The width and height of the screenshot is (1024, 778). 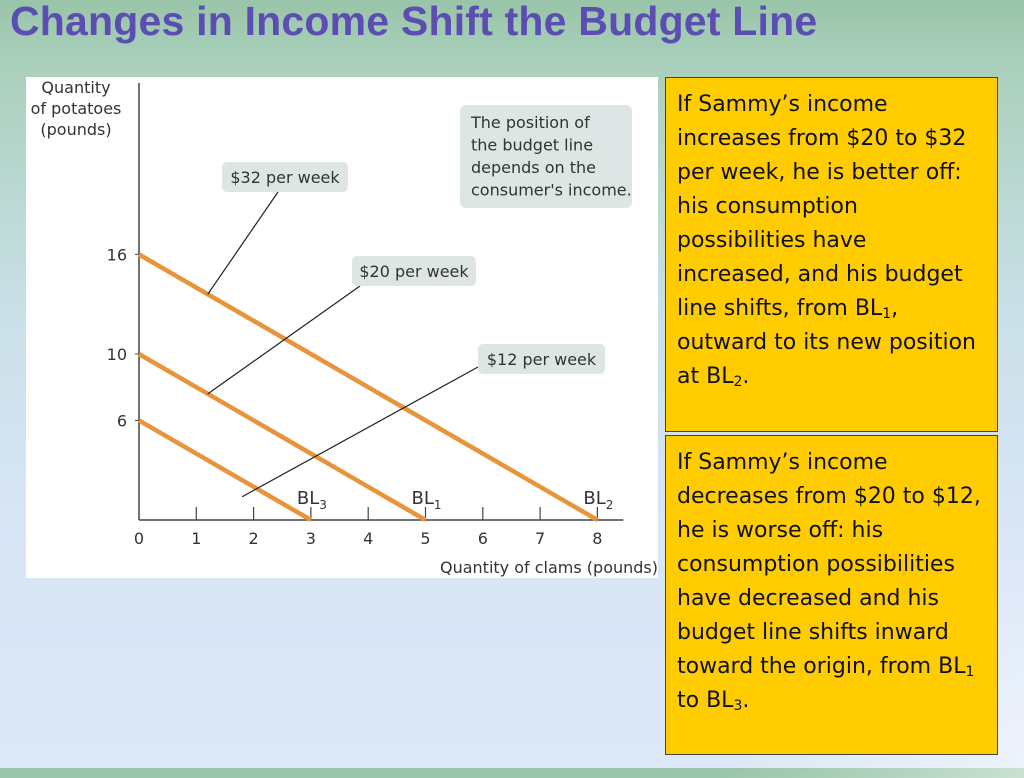 What do you see at coordinates (746, 700) in the screenshot?
I see `note-bottom-end: .` at bounding box center [746, 700].